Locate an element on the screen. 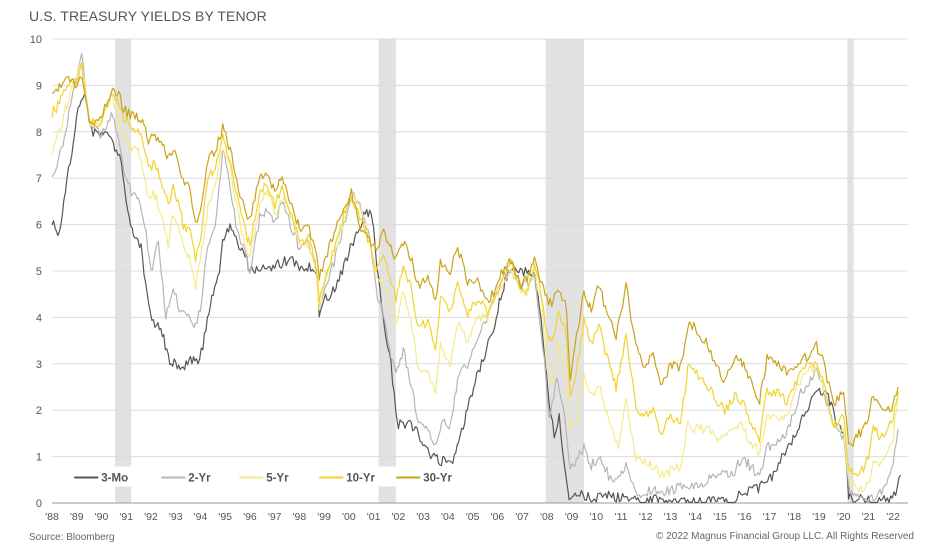  y-tick-label: 1 is located at coordinates (39, 458).